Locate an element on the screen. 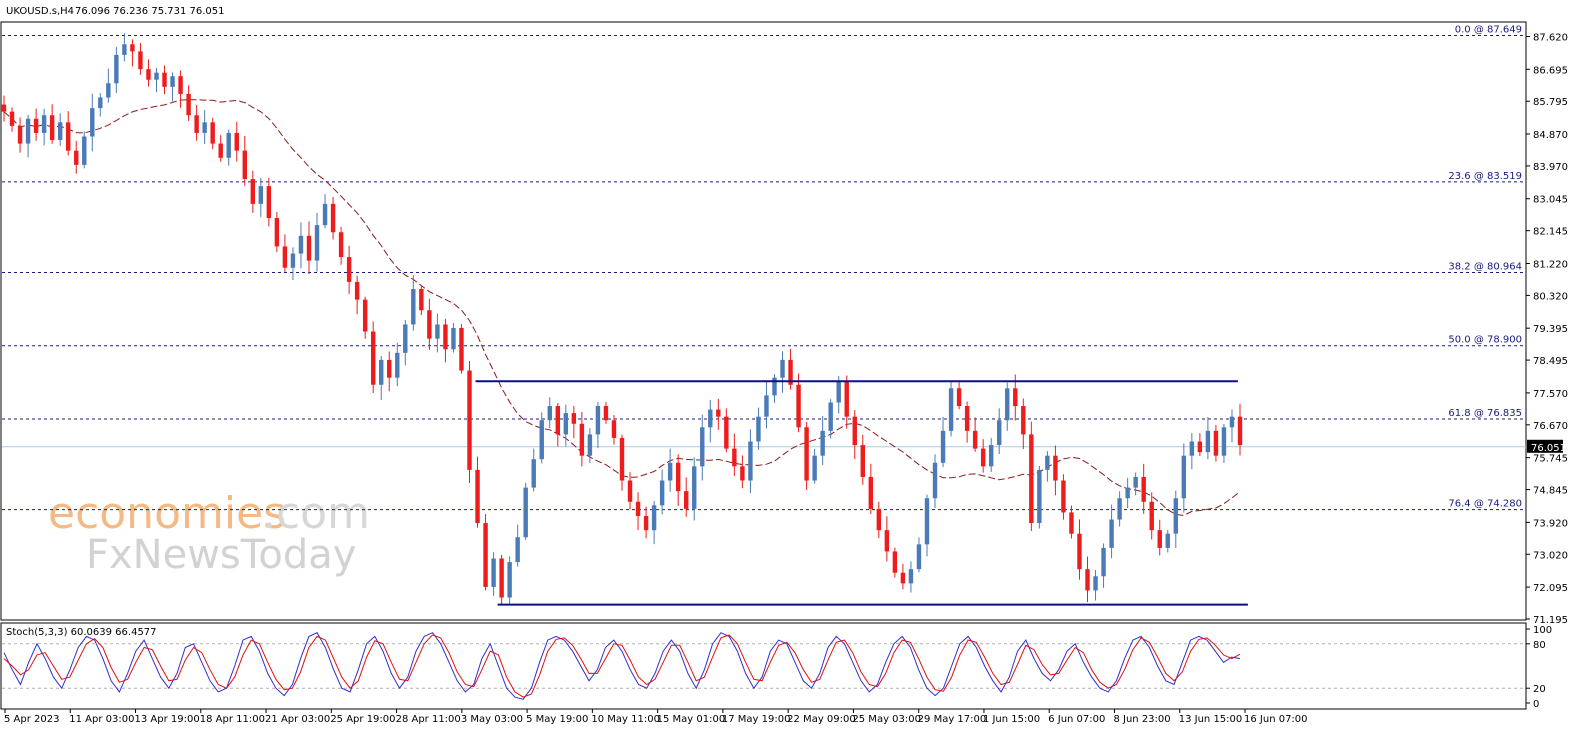 This screenshot has width=1596, height=743. price-tick-label: 83.970 is located at coordinates (1550, 167).